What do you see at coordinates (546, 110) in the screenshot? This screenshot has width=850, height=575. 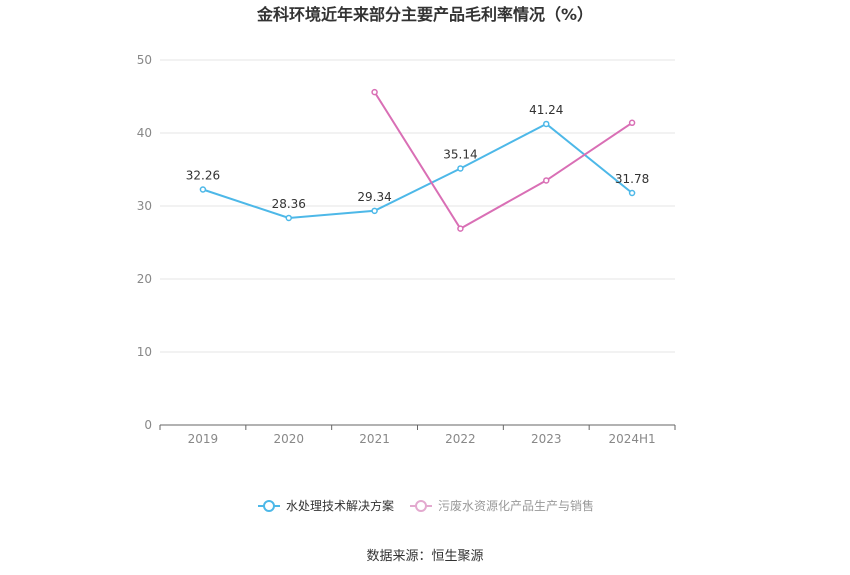 I see `data-label: 41.24` at bounding box center [546, 110].